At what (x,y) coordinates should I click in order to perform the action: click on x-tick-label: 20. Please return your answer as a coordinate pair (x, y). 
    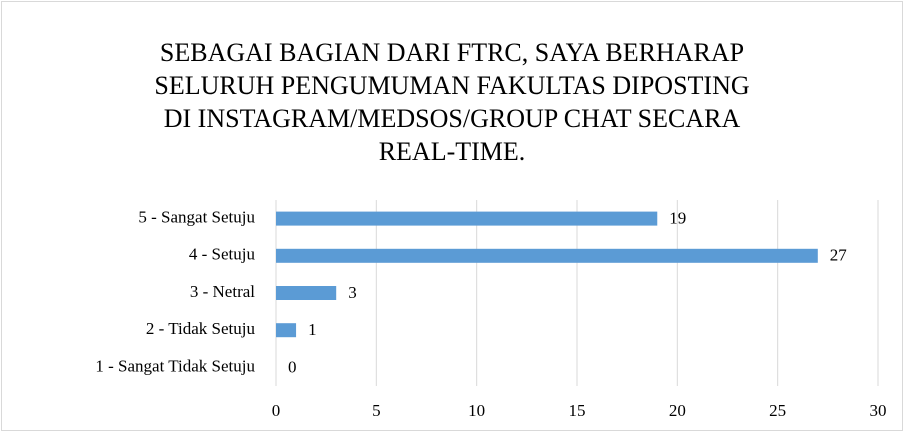
    Looking at the image, I should click on (677, 410).